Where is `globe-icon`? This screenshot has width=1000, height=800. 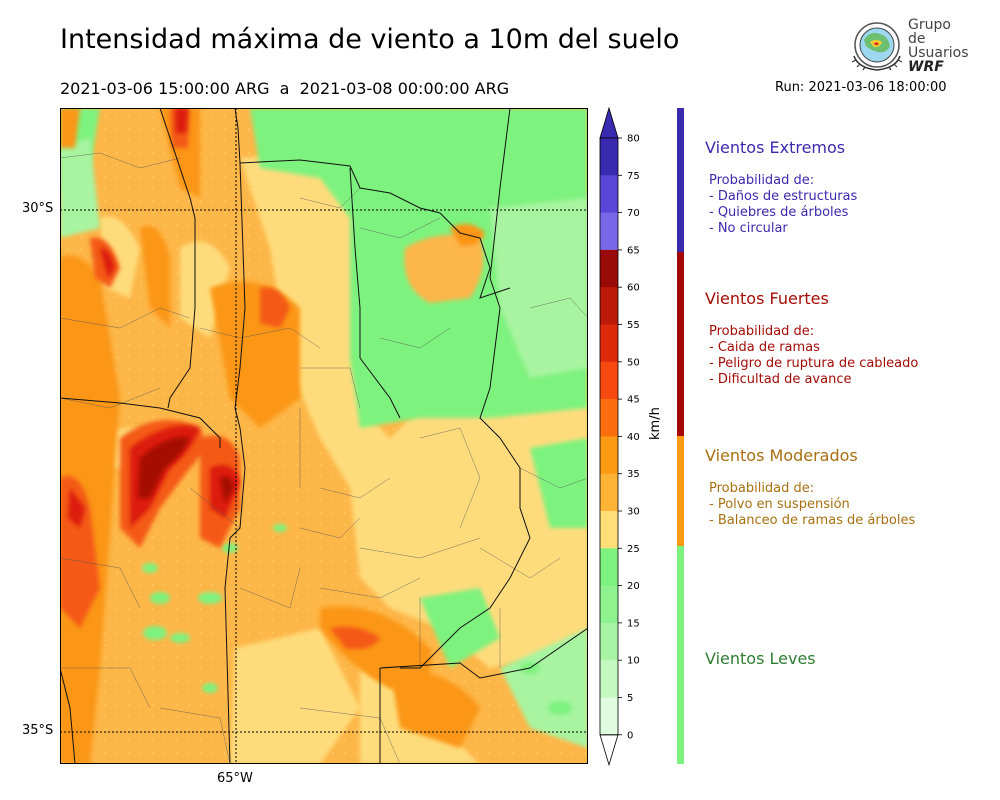 globe-icon is located at coordinates (877, 46).